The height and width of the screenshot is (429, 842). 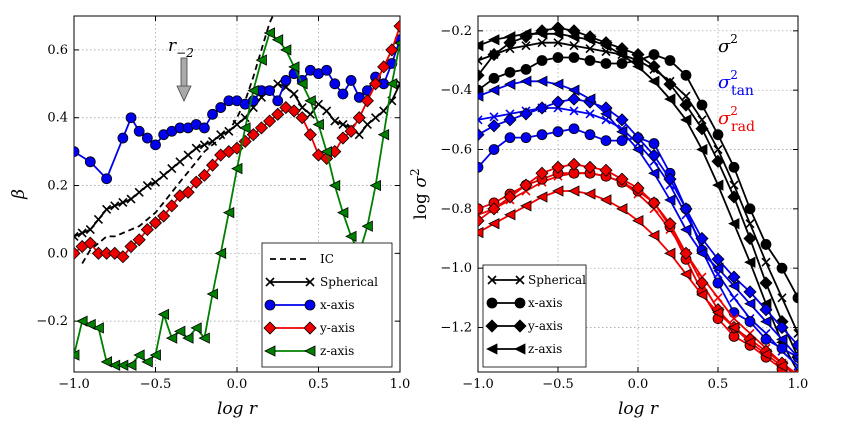 I want to click on y-tick-label: −0.6, so click(x=456, y=150).